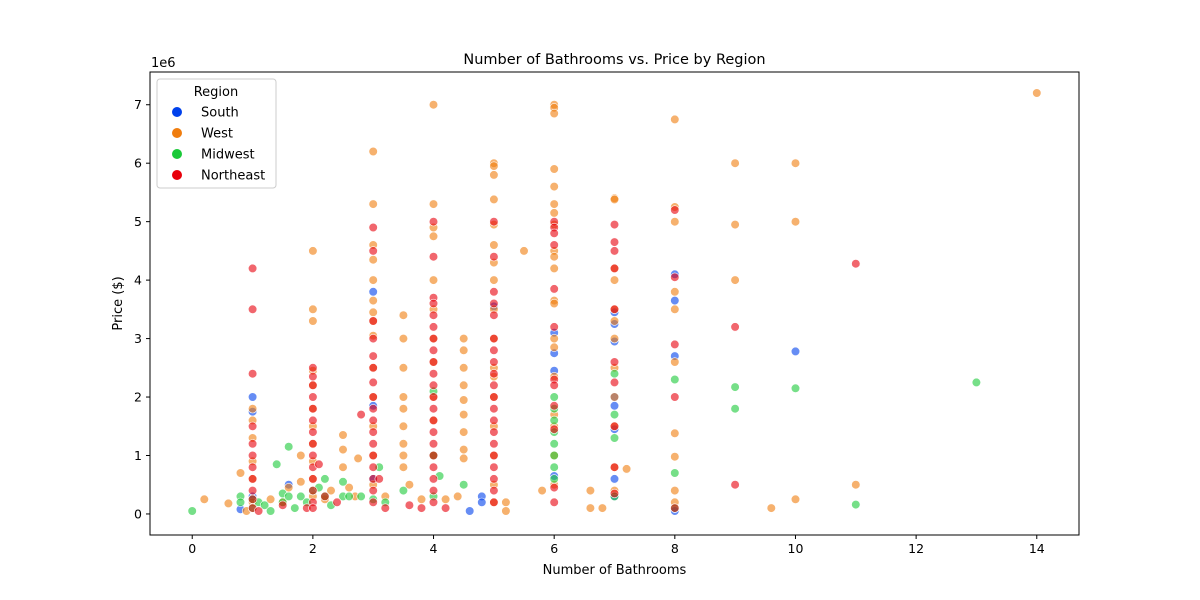  I want to click on legend-label-midwest: Midwest, so click(228, 155).